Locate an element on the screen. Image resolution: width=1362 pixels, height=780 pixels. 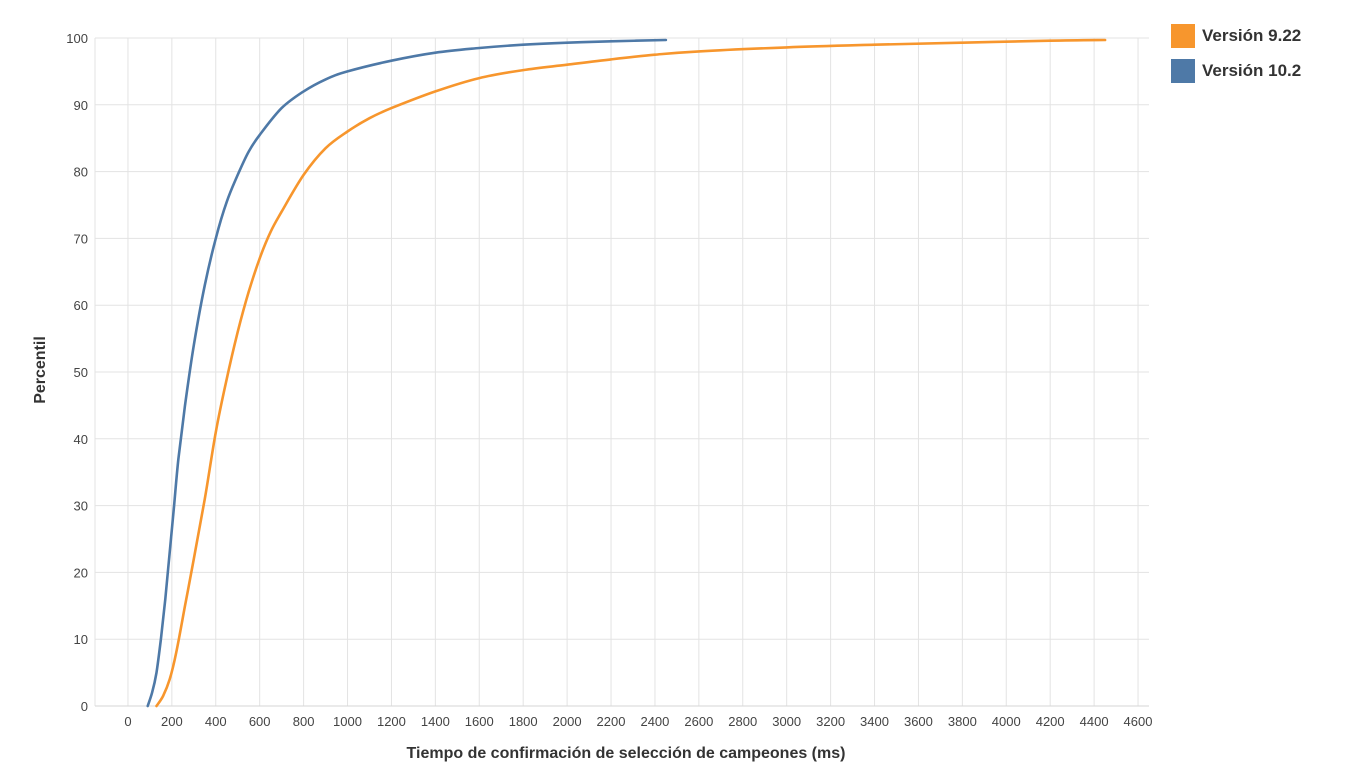
y-tick-label: 10 is located at coordinates (81, 639).